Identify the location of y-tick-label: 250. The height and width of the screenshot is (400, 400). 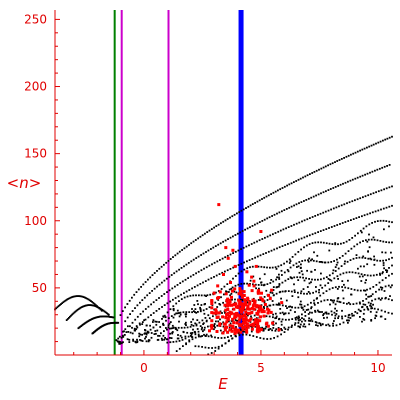
(35, 19).